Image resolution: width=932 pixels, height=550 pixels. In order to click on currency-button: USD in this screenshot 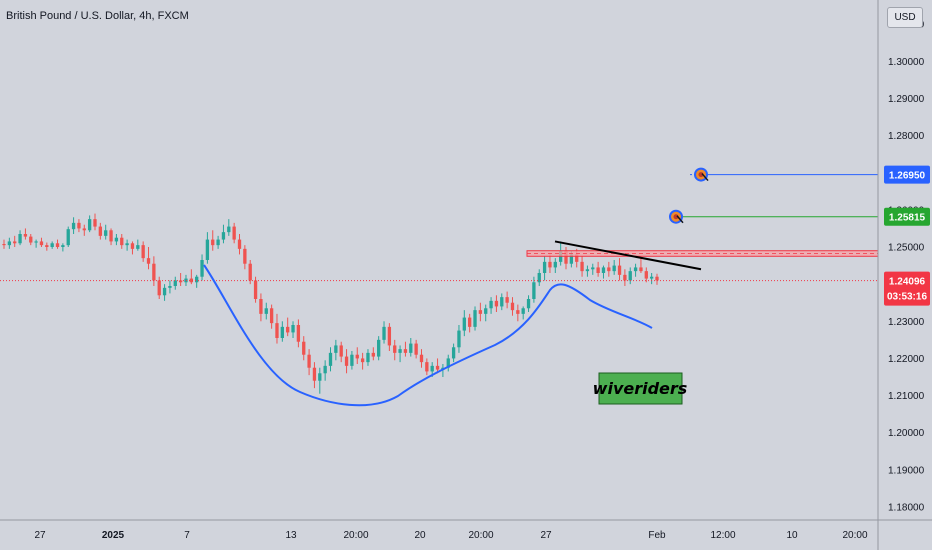, I will do `click(905, 17)`.